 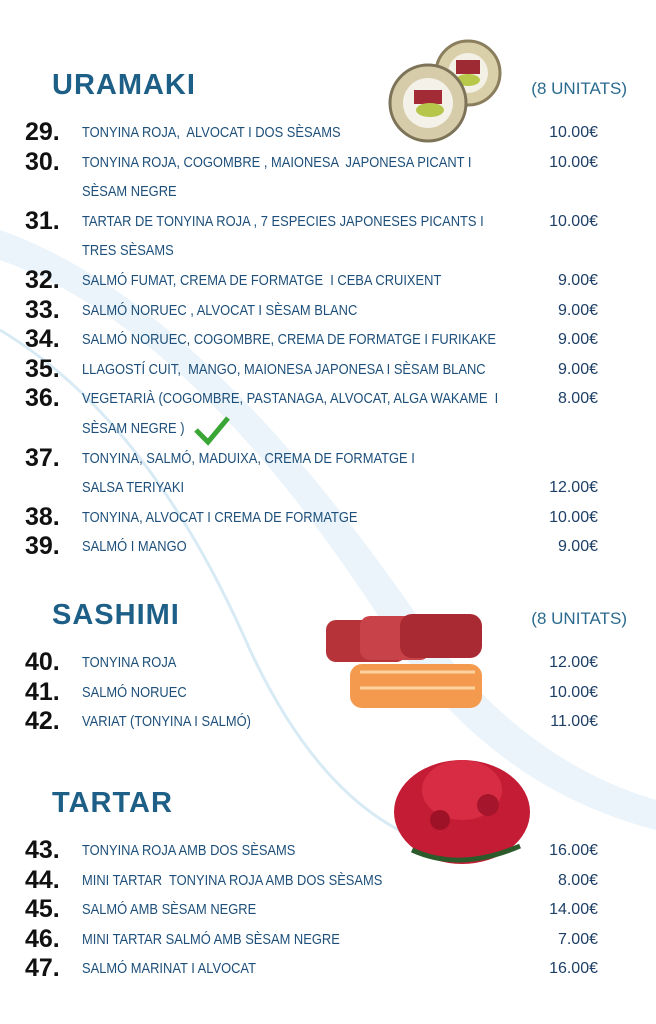 I want to click on menu-item-row: 45. SALMÓ AMB SÈSAM NEGRE 14.00€, so click(x=328, y=910).